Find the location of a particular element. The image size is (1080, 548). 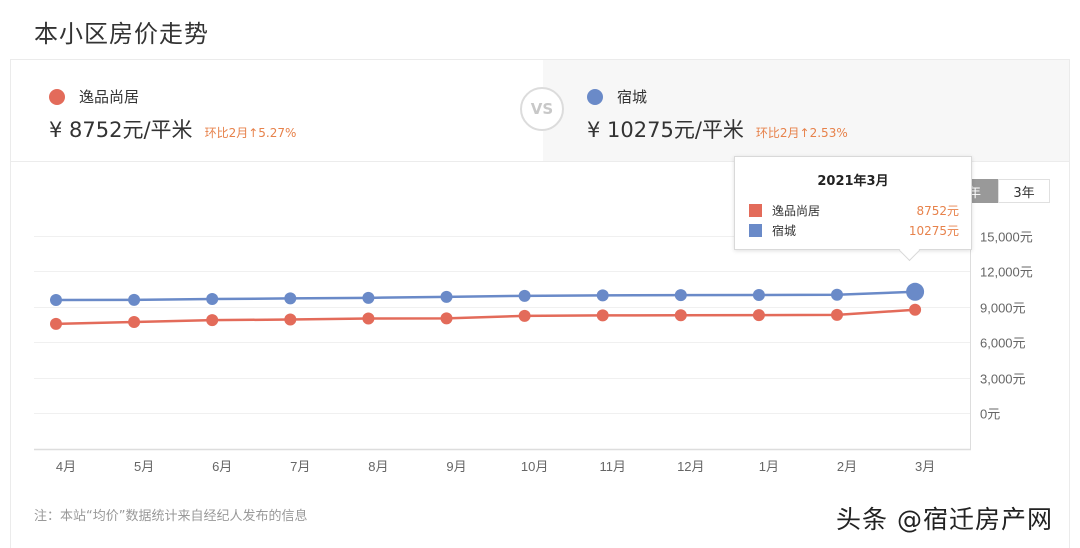

y-axis-label: 3,000元 is located at coordinates (1003, 379).